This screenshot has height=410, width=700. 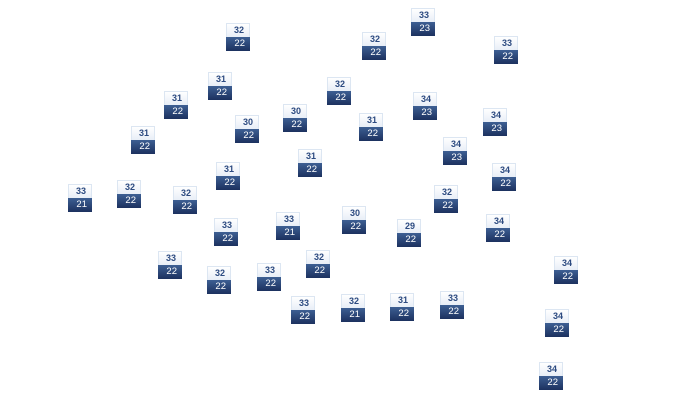 I want to click on high-temperature: 29, so click(x=409, y=226).